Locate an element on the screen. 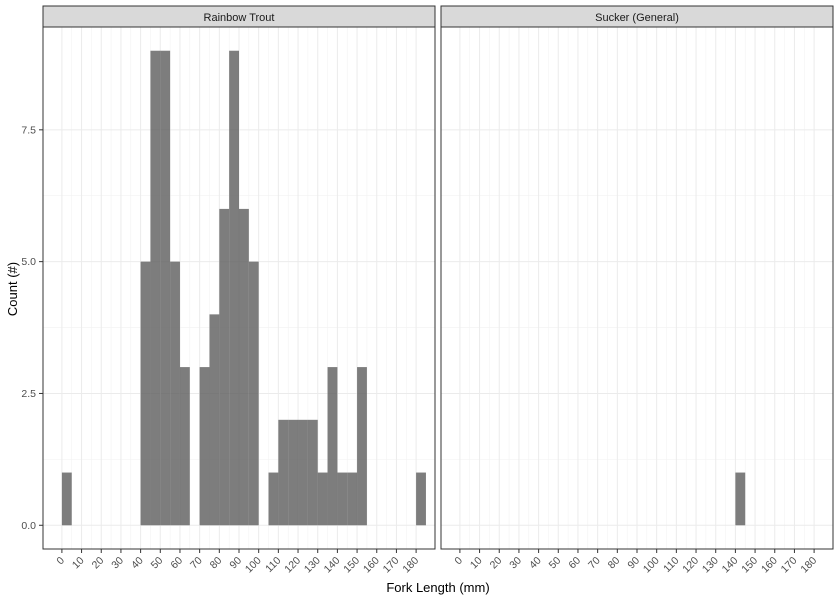 The width and height of the screenshot is (840, 600). y-axis-title: Count (#) is located at coordinates (12, 289).